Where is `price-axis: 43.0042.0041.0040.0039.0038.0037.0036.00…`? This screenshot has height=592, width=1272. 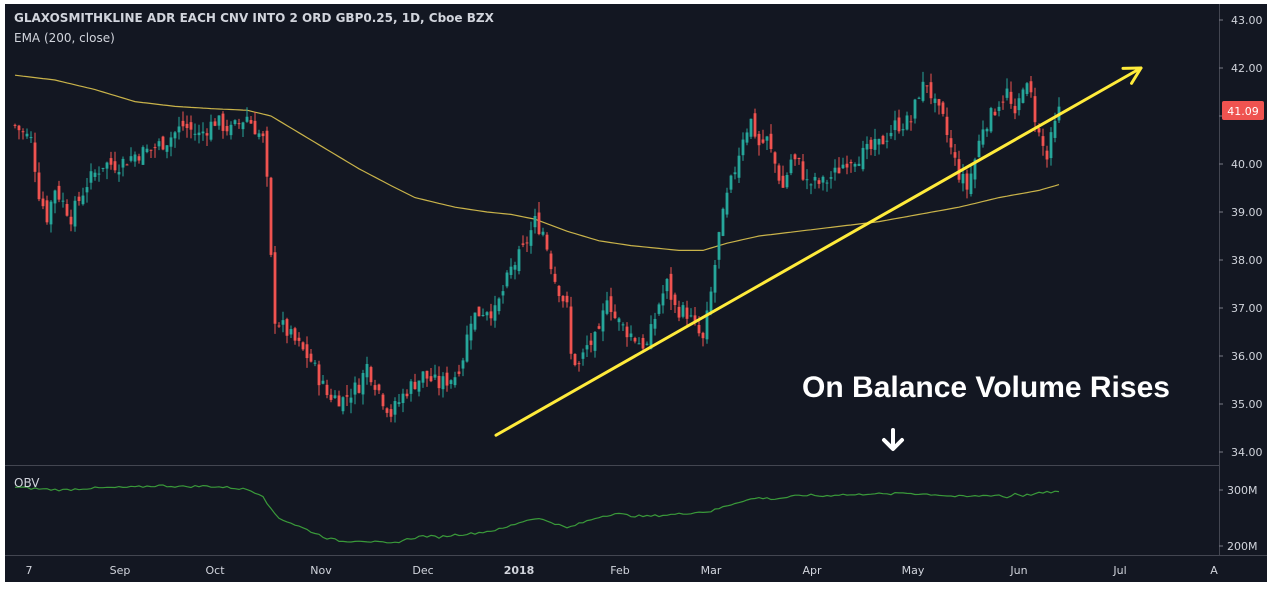 price-axis: 43.0042.0041.0040.0039.0038.0037.0036.00… is located at coordinates (1241, 236).